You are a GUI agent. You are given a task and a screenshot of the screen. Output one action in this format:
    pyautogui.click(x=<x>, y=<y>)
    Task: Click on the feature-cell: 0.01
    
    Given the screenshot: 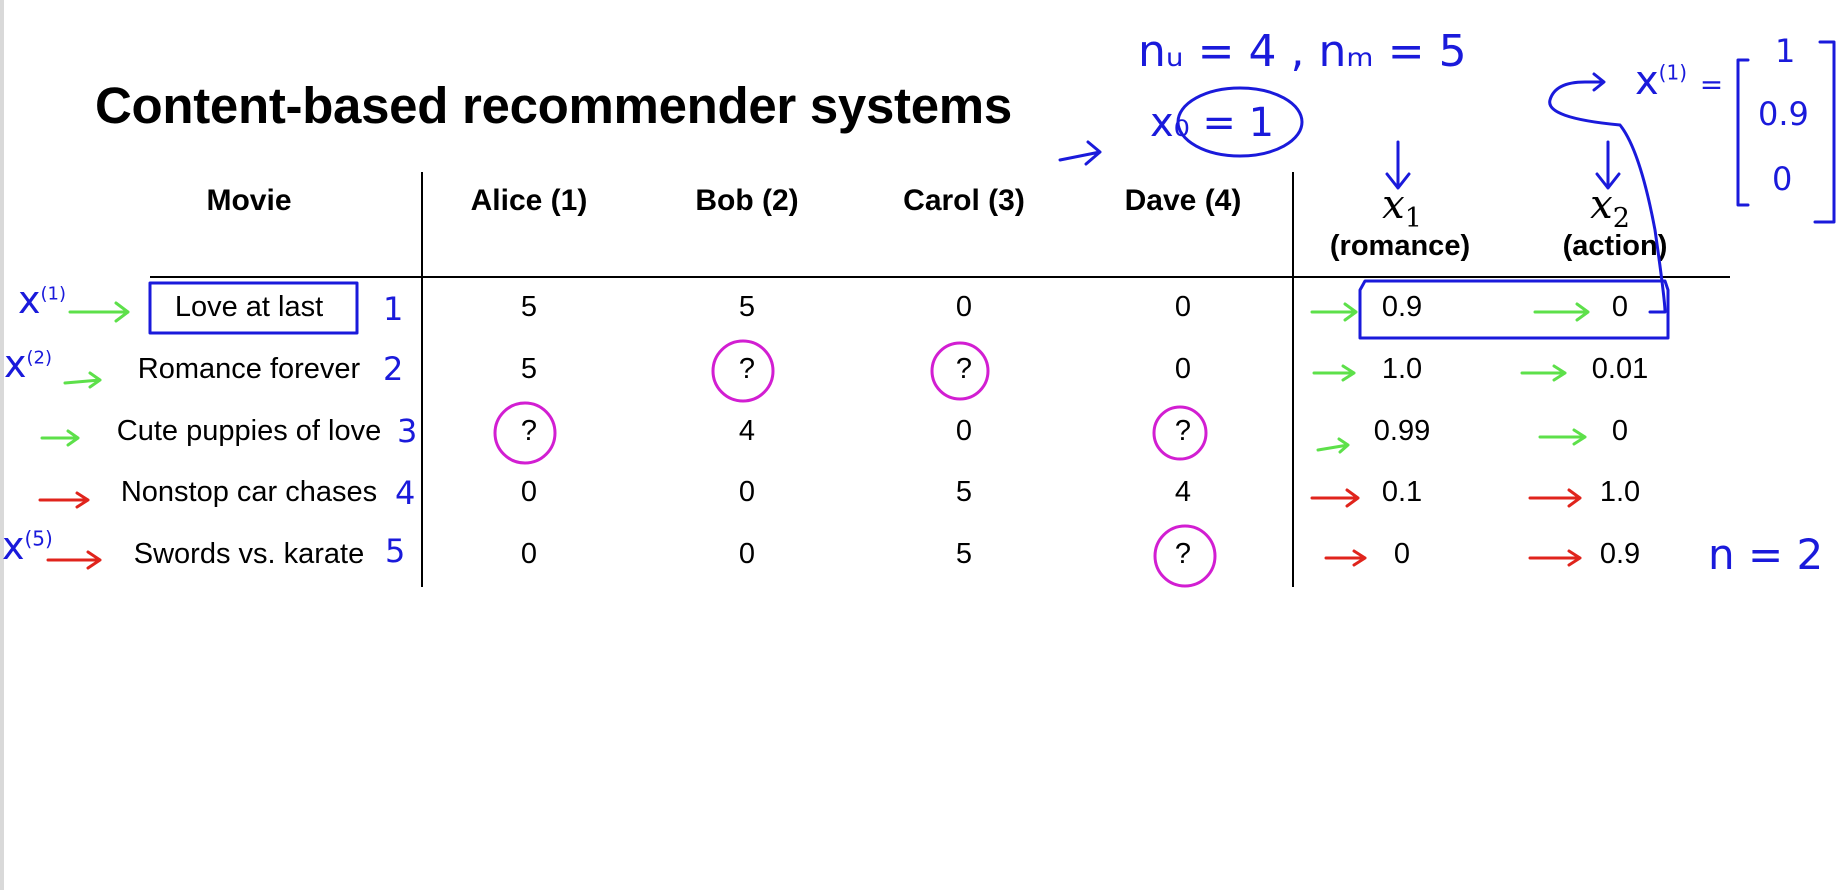 What is the action you would take?
    pyautogui.click(x=1620, y=369)
    